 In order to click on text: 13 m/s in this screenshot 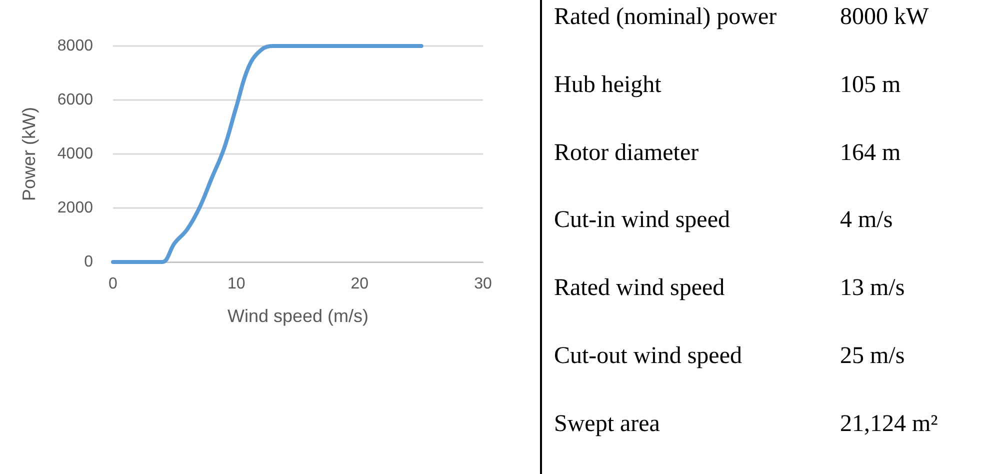, I will do `click(872, 288)`.